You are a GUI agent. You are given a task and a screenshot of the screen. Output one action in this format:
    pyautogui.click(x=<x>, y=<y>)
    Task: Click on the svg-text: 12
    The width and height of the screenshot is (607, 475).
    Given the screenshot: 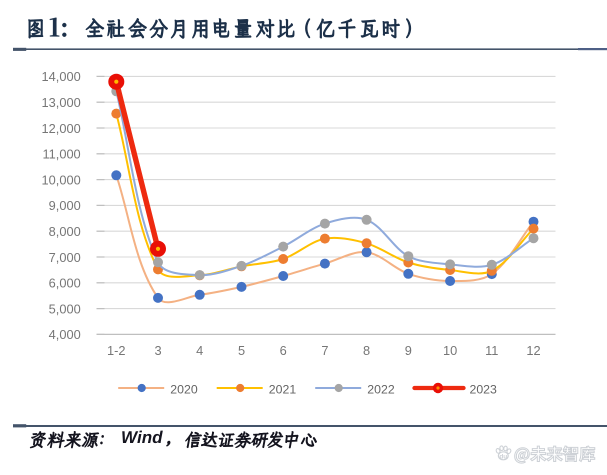 What is the action you would take?
    pyautogui.click(x=533, y=350)
    